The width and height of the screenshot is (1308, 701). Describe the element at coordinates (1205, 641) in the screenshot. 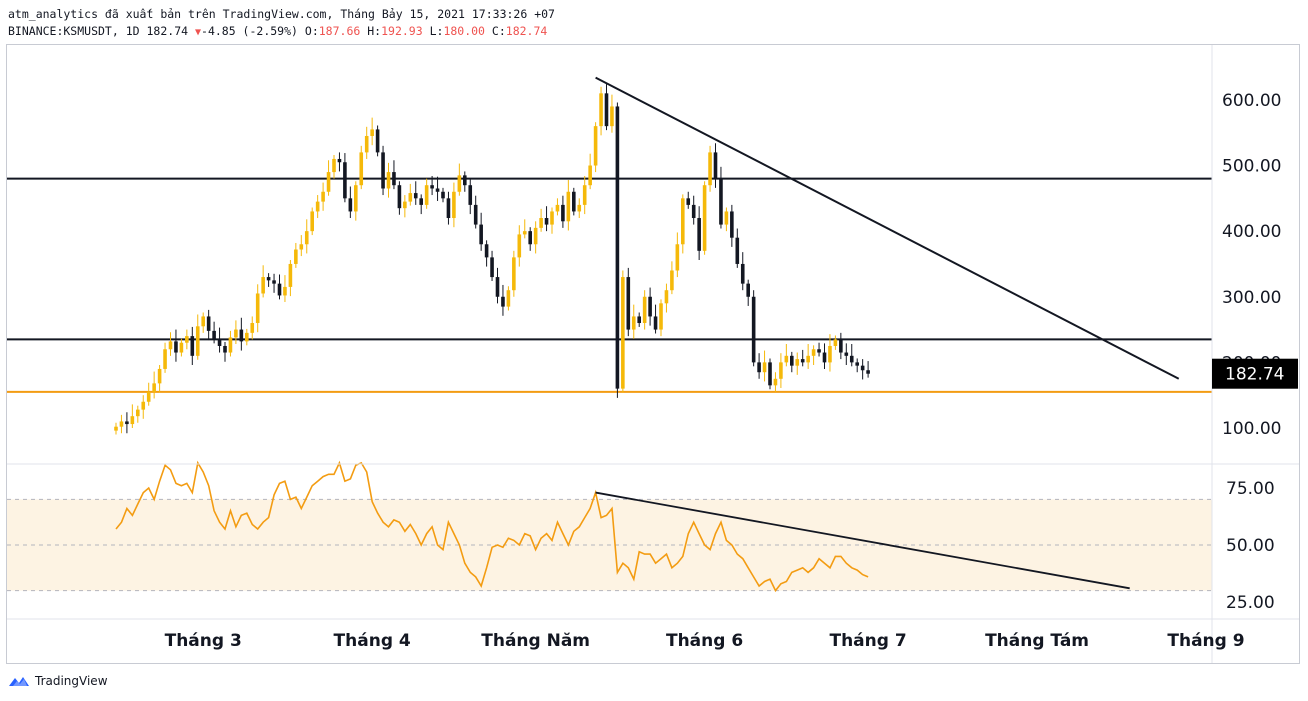

I see `month-tick-label: Tháng 9` at that location.